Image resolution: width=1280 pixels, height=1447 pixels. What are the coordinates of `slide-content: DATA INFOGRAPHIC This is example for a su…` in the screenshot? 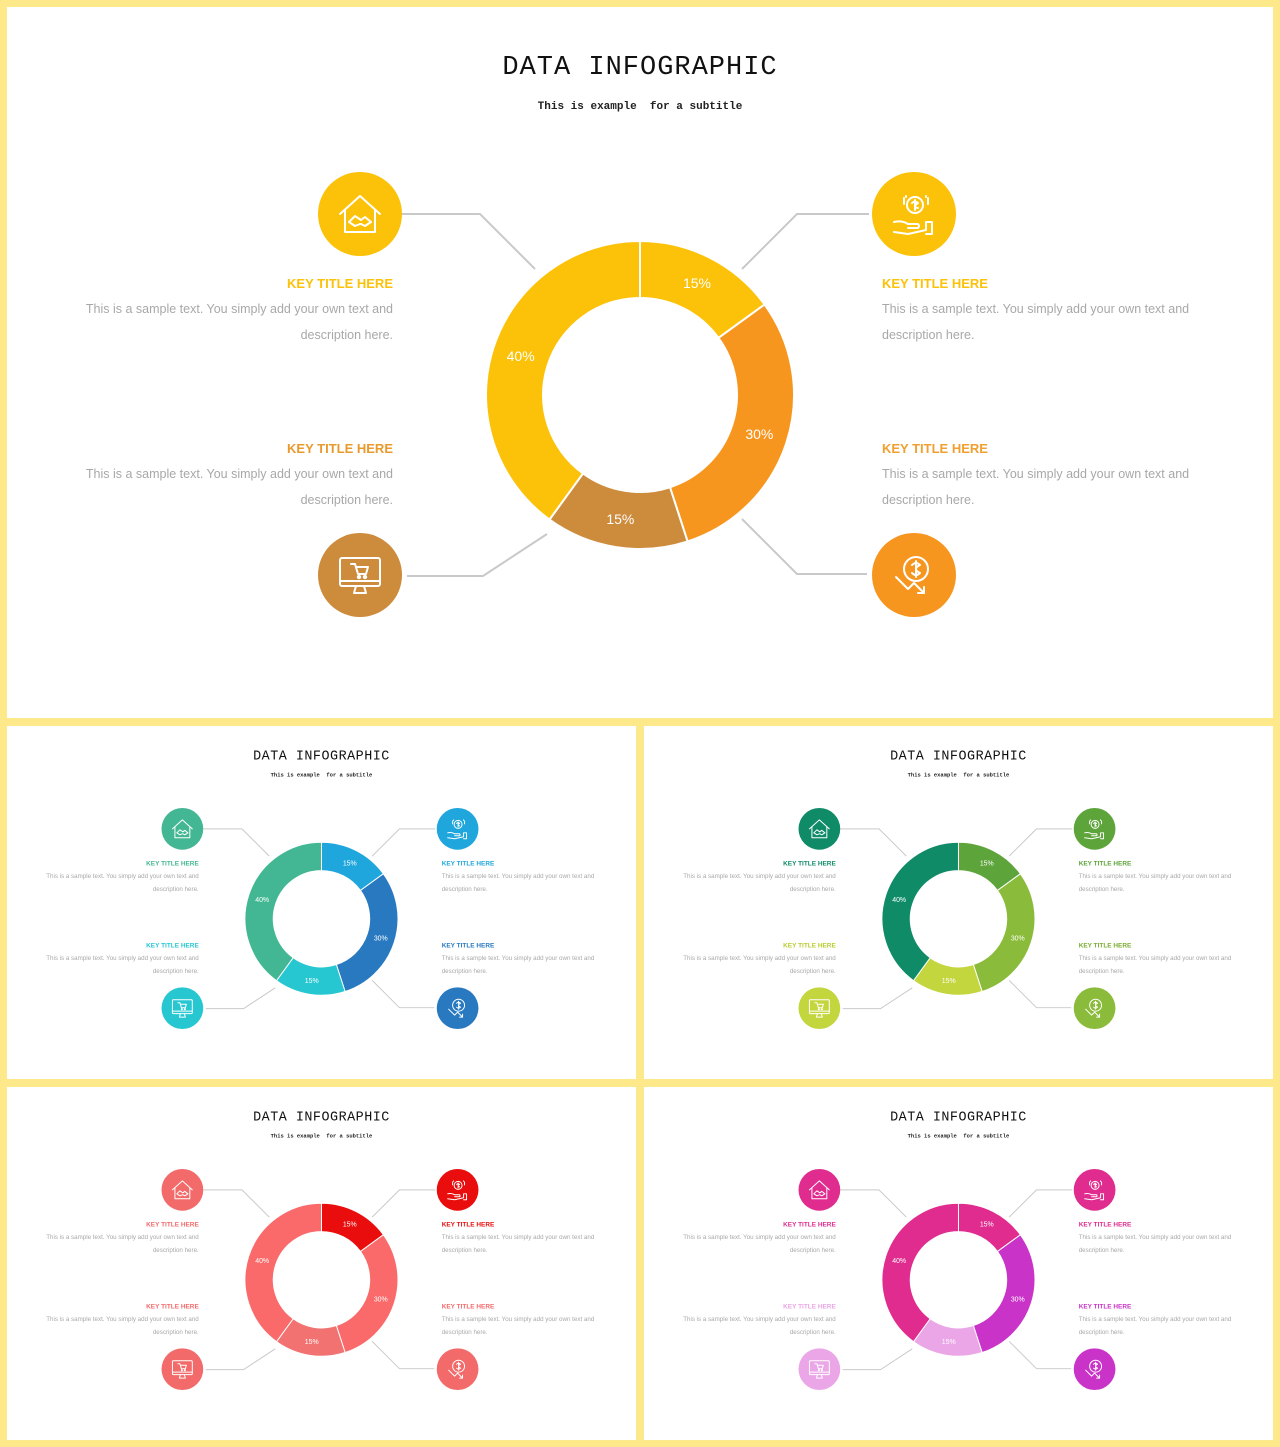 It's located at (321, 1263).